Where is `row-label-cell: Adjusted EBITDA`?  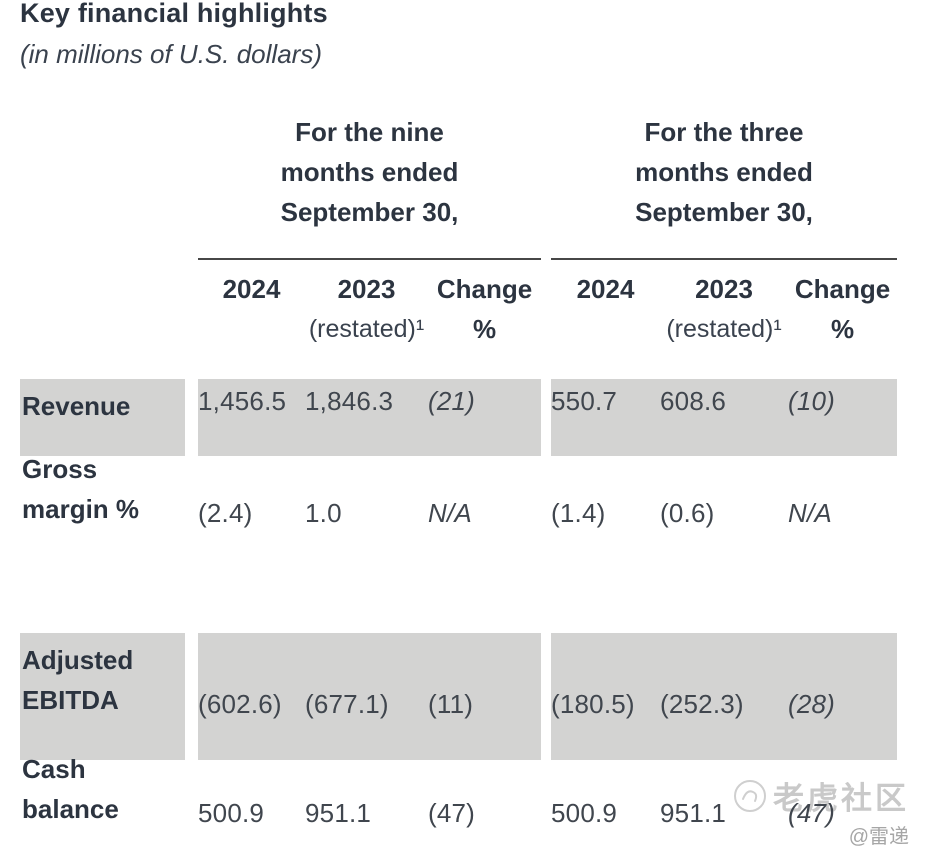
row-label-cell: Adjusted EBITDA is located at coordinates (102, 696).